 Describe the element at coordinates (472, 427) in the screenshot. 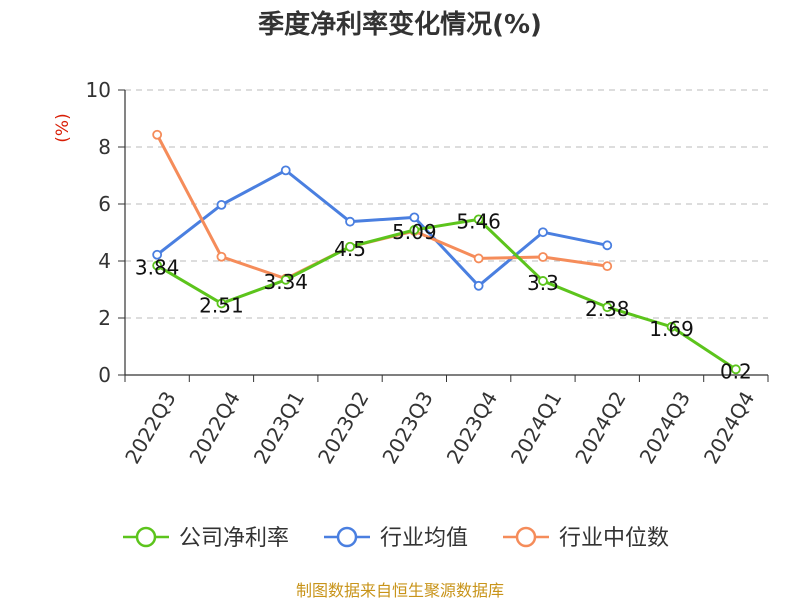

I see `x-tick-label: 2023Q4` at that location.